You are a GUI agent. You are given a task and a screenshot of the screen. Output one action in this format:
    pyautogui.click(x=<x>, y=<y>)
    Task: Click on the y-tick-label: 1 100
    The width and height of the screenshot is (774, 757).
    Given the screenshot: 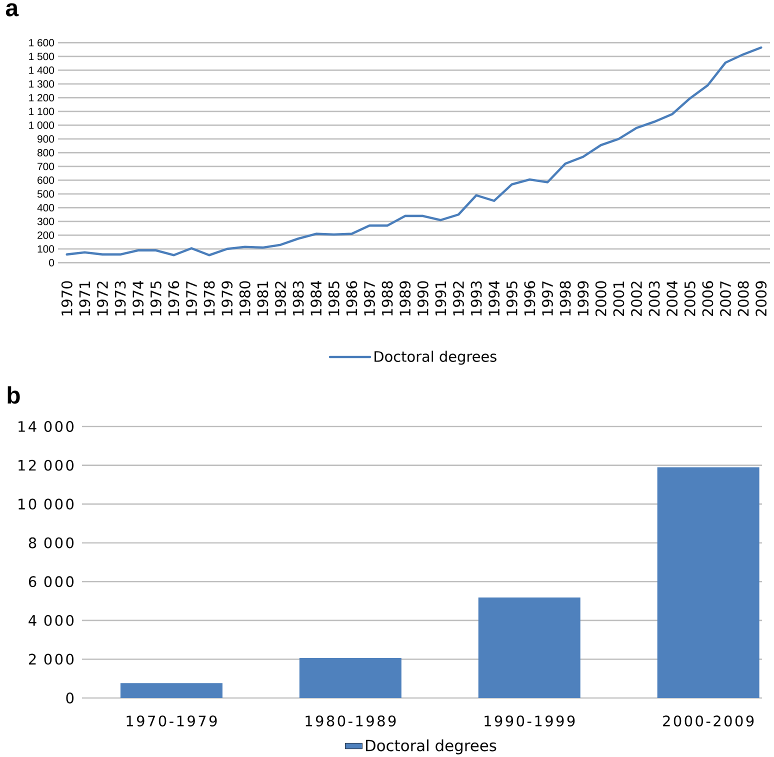 What is the action you would take?
    pyautogui.click(x=41, y=112)
    